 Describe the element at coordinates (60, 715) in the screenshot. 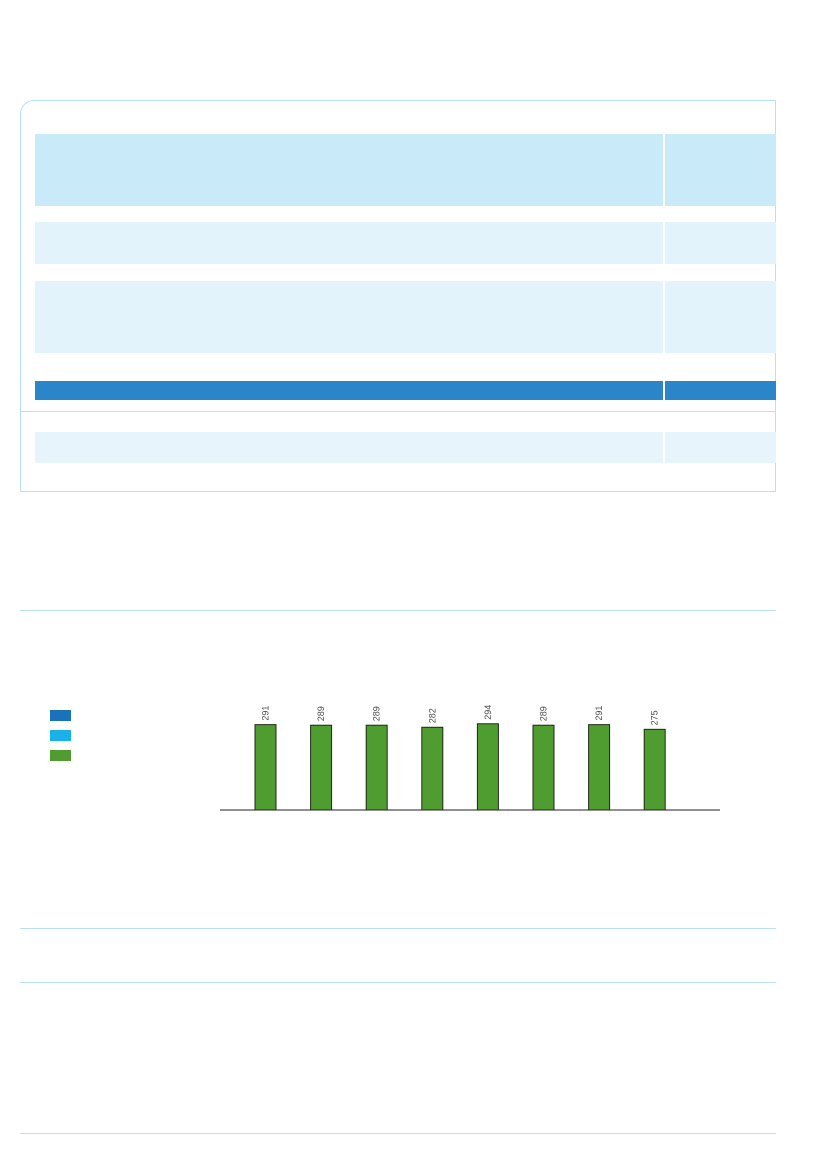

I see `legend-swatch-dark-blue` at that location.